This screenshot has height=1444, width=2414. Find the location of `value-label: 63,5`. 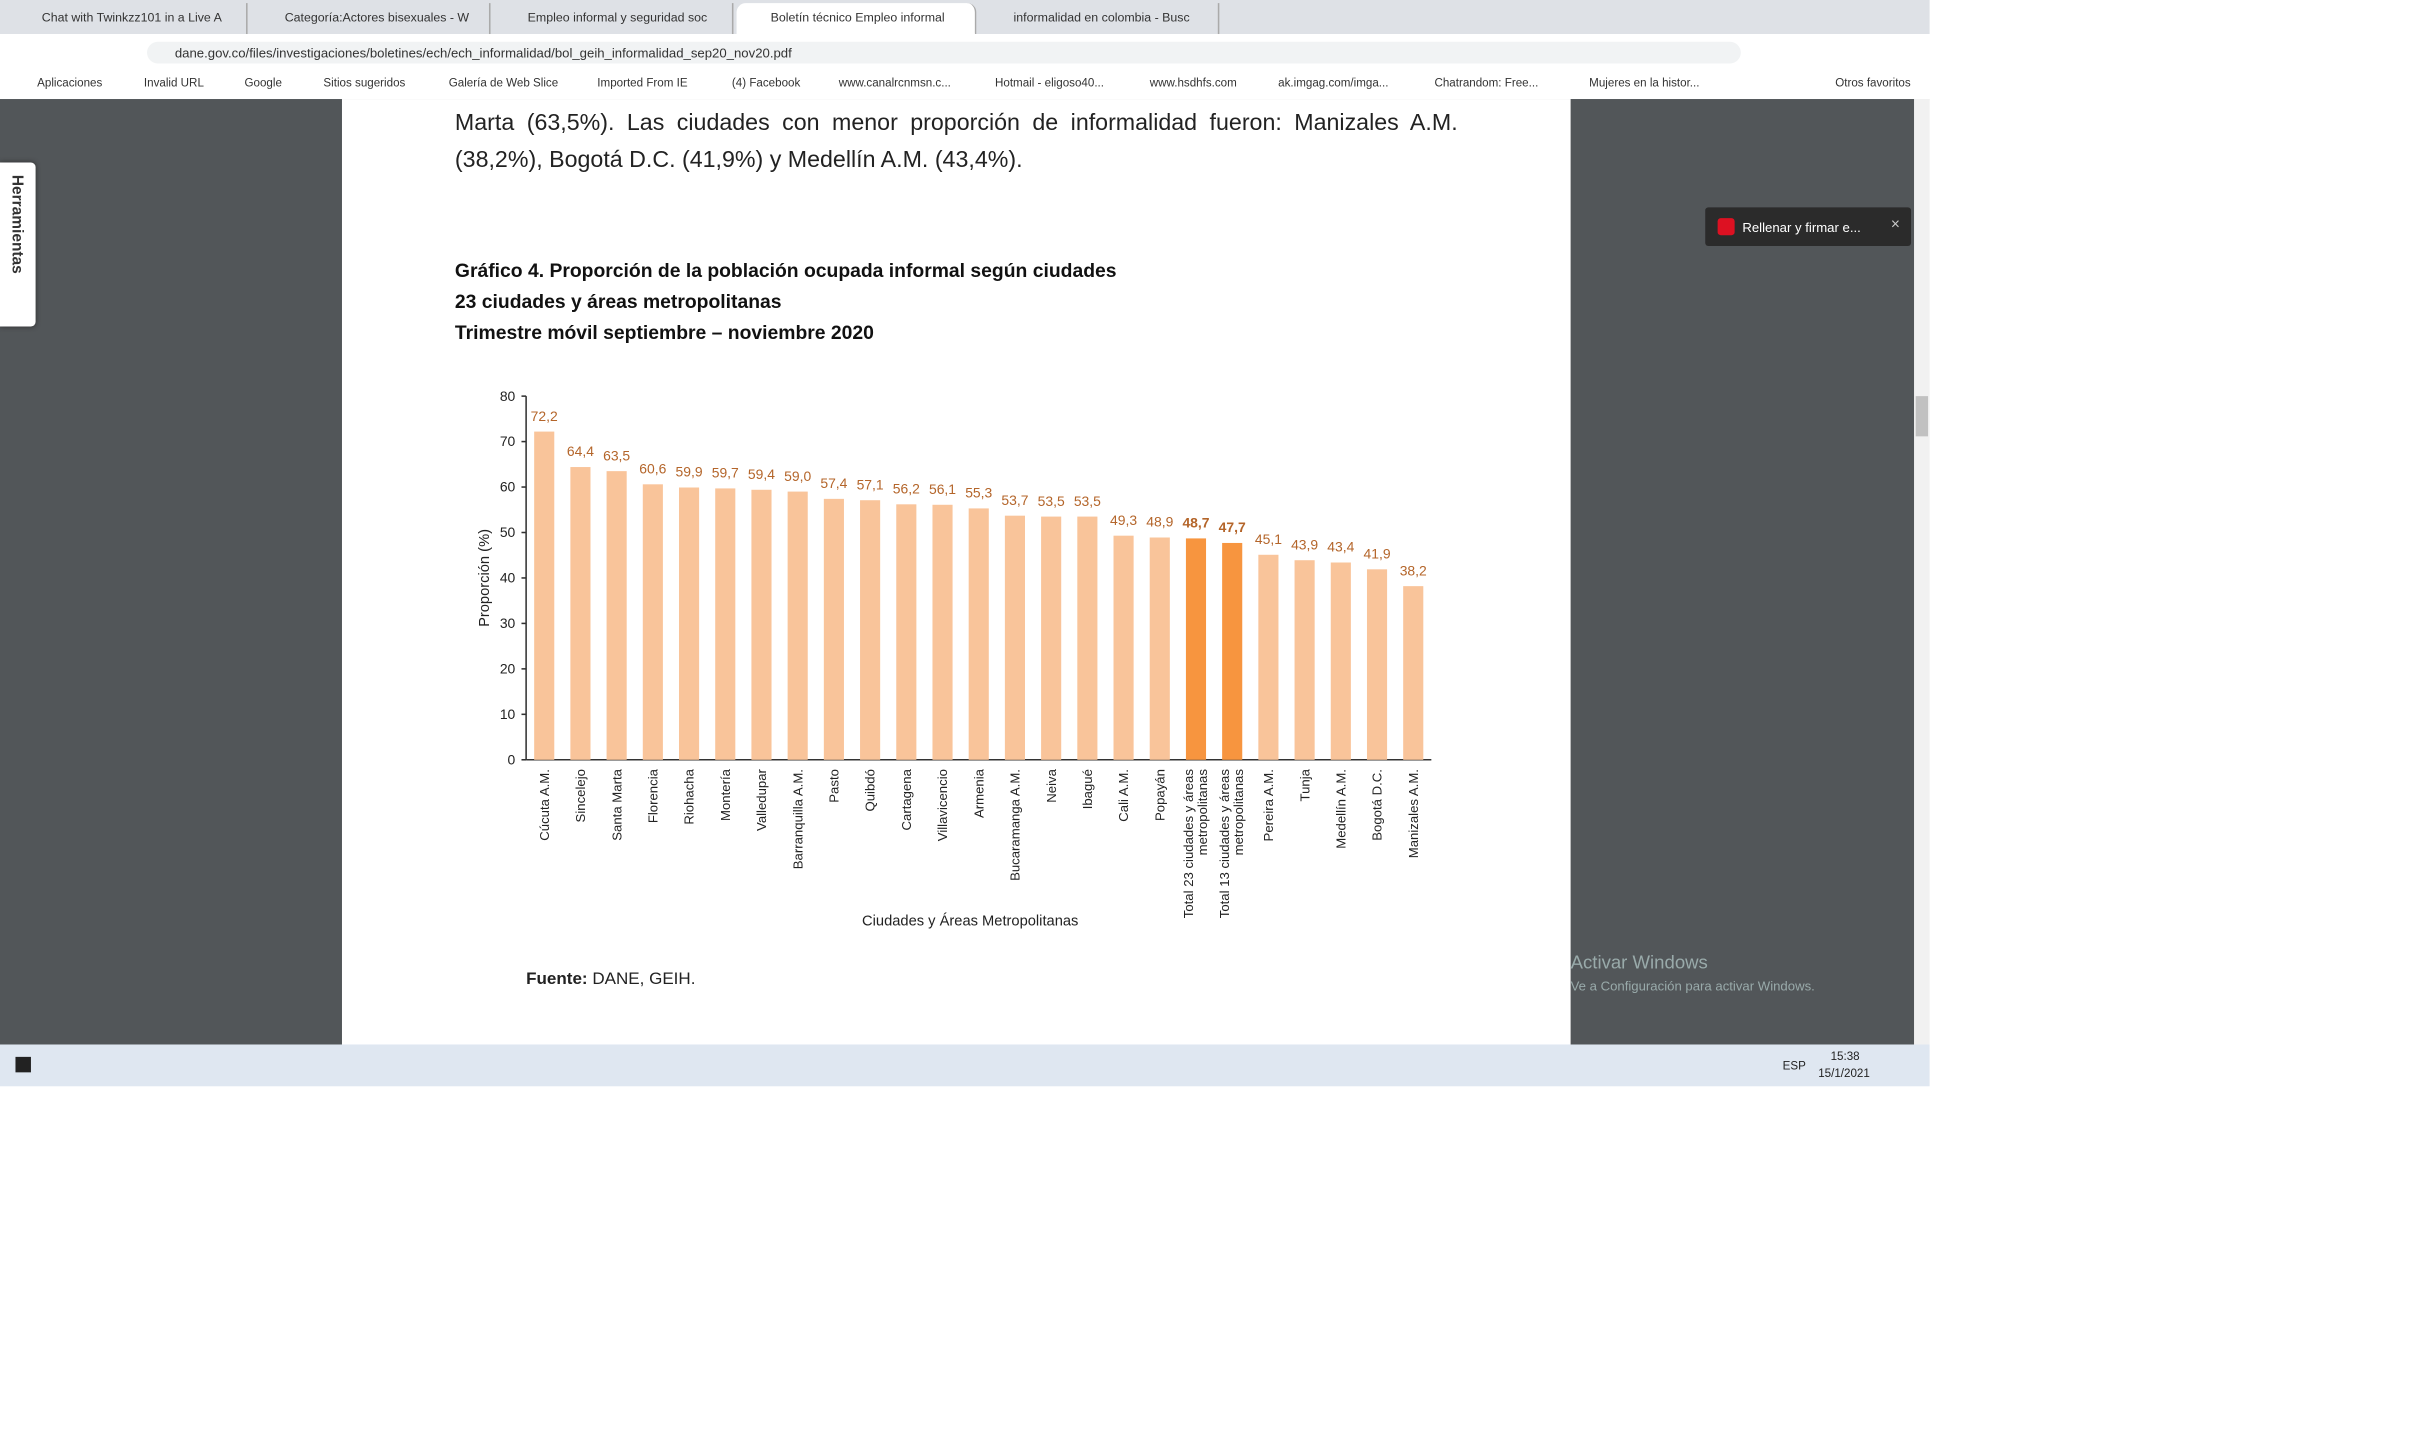

value-label: 63,5 is located at coordinates (616, 455).